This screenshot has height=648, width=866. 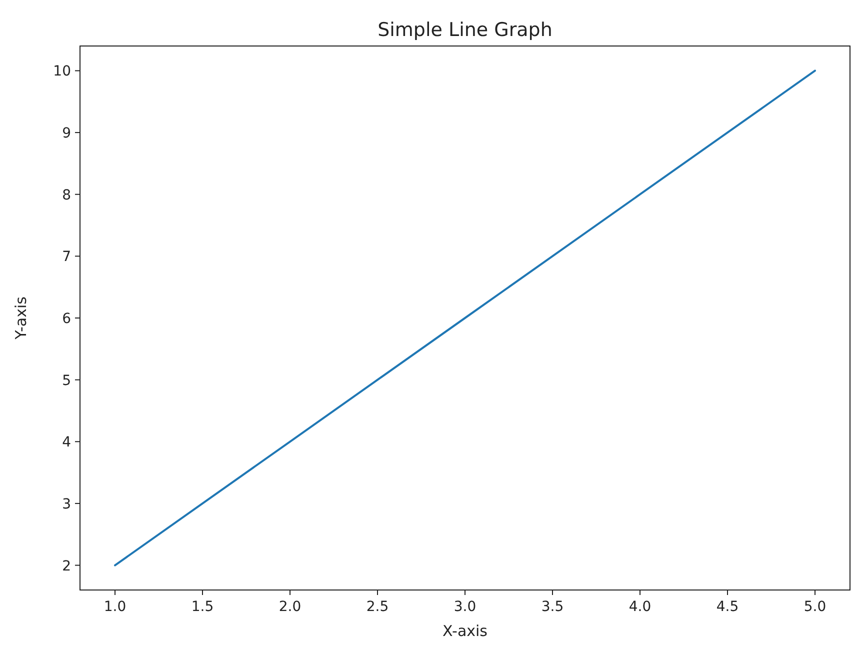 What do you see at coordinates (66, 195) in the screenshot?
I see `y-tick-label: 8` at bounding box center [66, 195].